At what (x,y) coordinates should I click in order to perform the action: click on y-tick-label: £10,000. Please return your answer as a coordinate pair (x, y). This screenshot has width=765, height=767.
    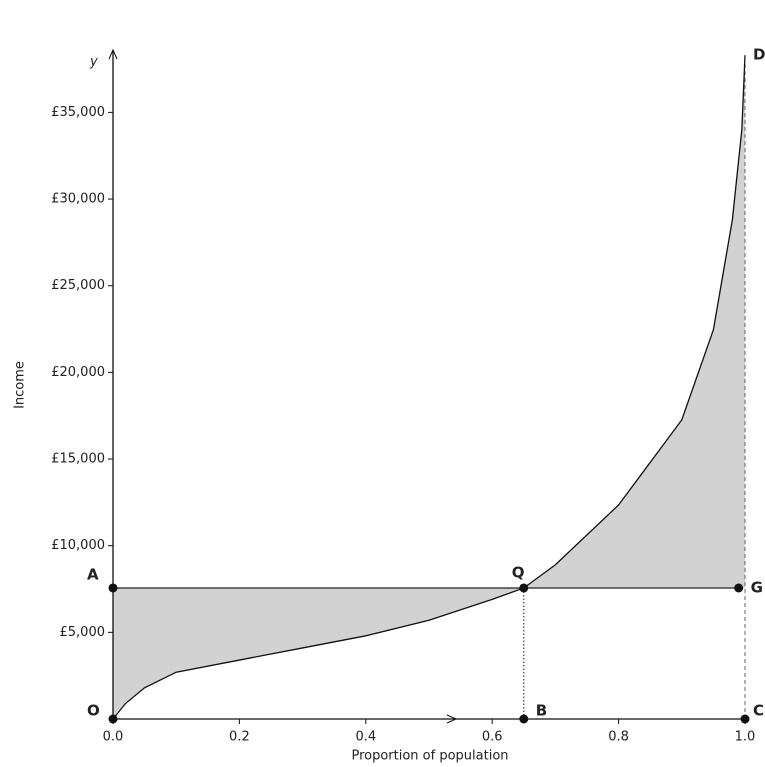
    Looking at the image, I should click on (78, 545).